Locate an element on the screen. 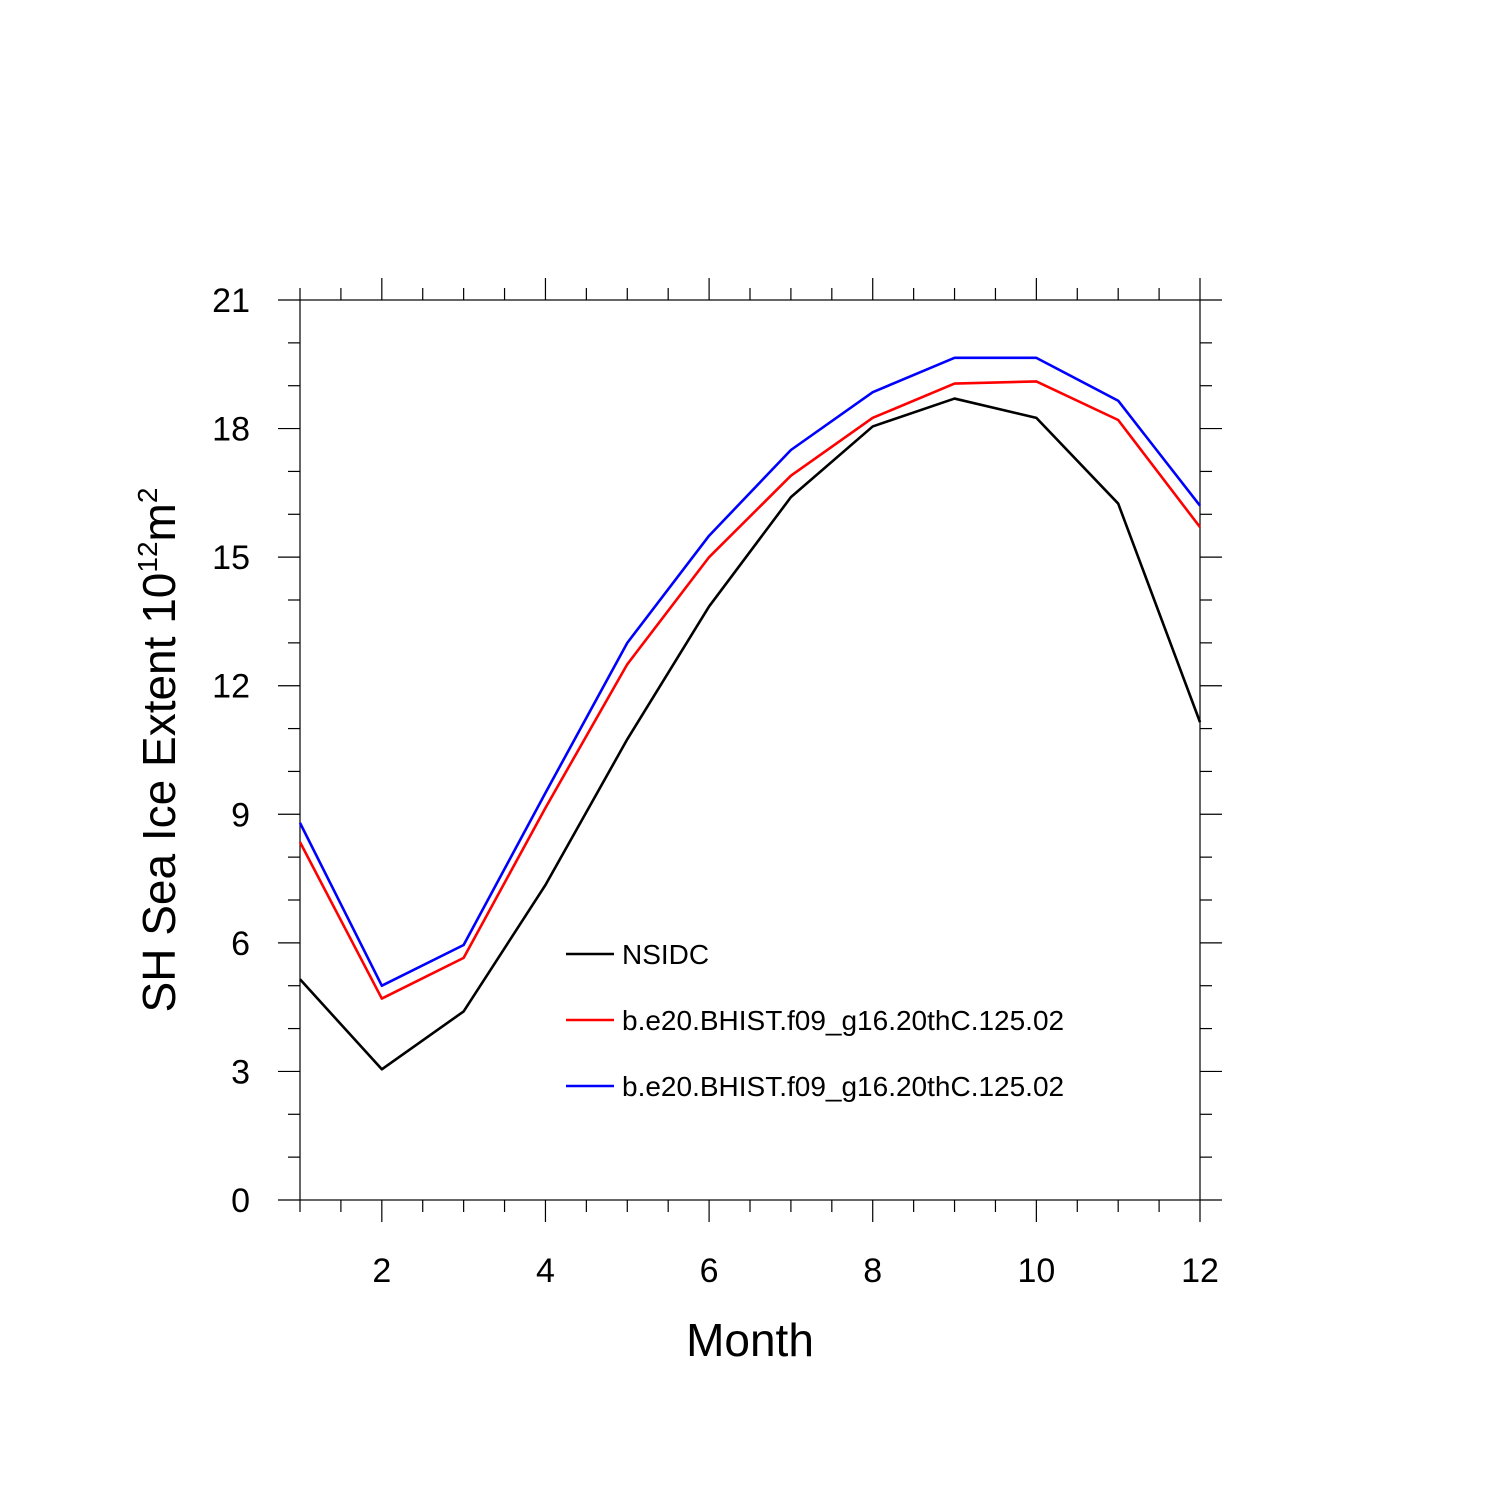 The image size is (1500, 1500). y-tick-label: 0 is located at coordinates (240, 1201).